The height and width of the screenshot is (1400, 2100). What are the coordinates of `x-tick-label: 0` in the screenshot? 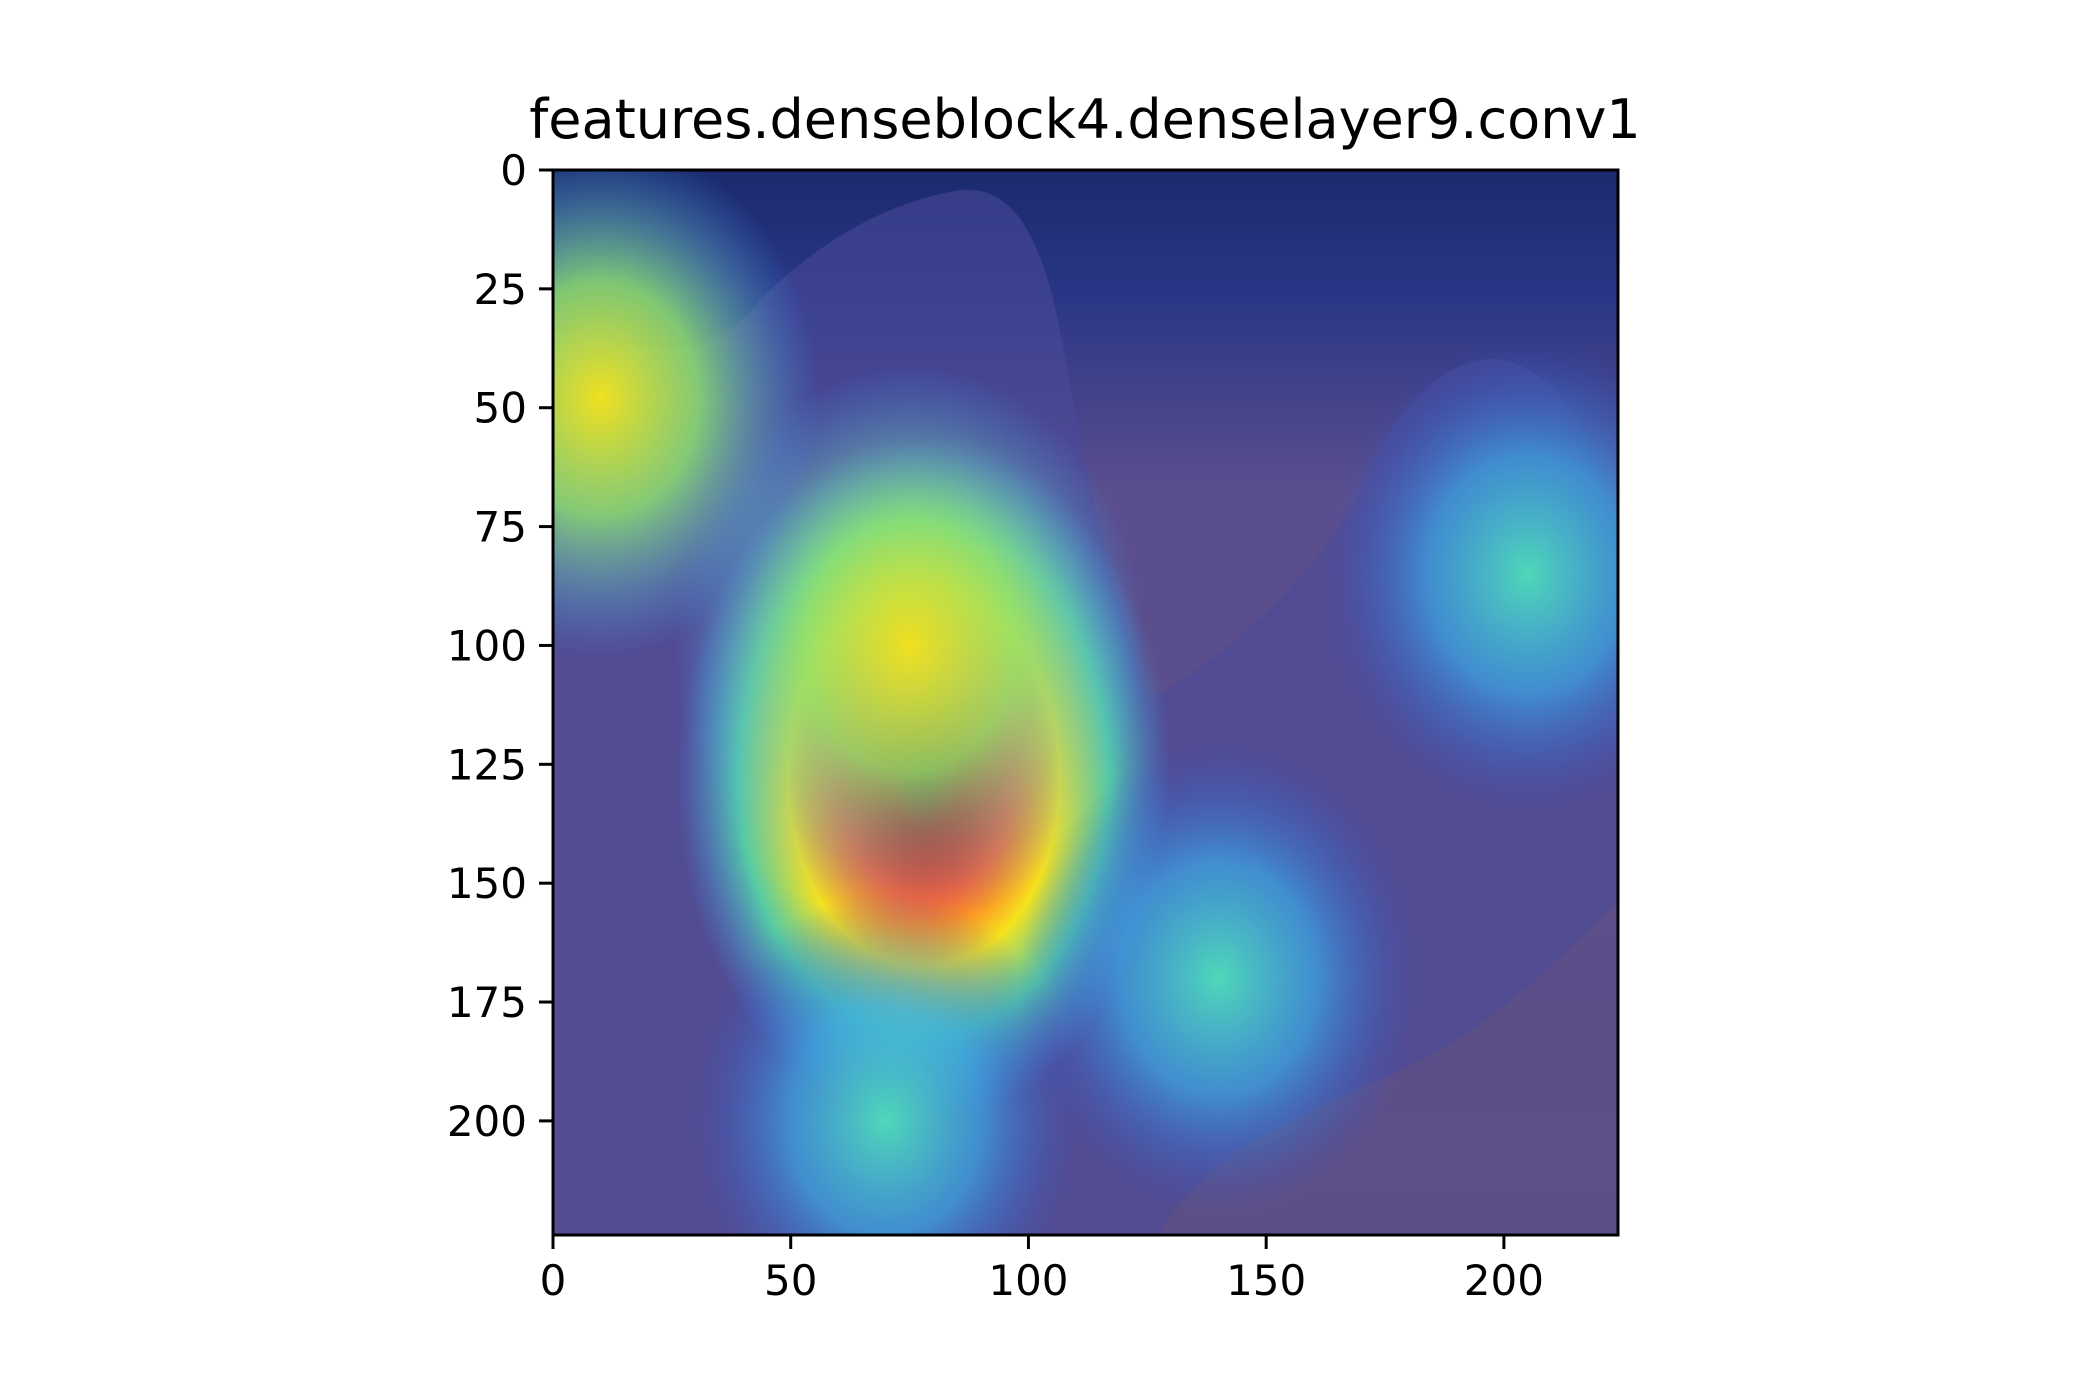 It's located at (553, 1280).